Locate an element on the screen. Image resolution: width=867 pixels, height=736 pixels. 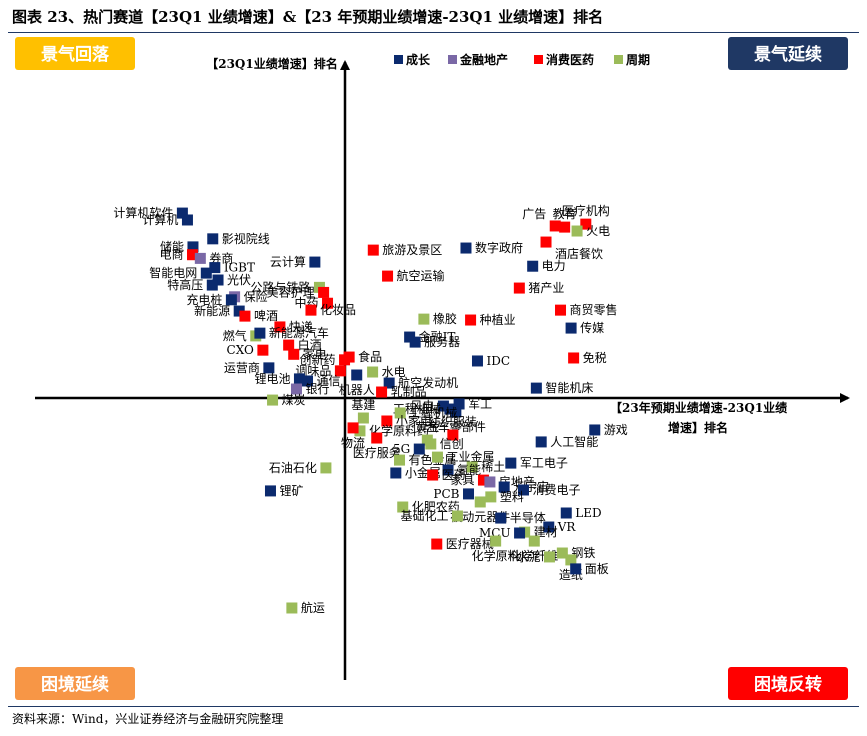
point-label: 锂矿 is located at coordinates (291, 490).